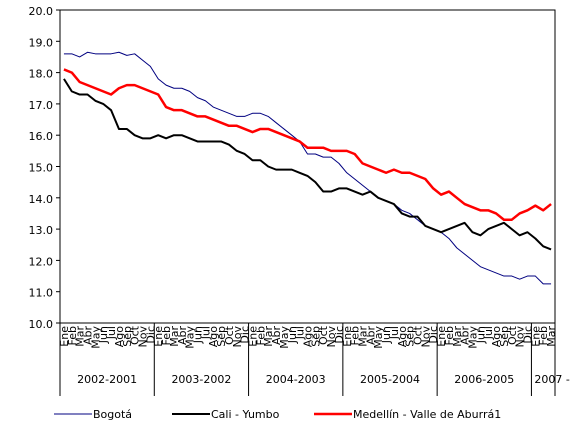 The width and height of the screenshot is (579, 431). Describe the element at coordinates (112, 414) in the screenshot. I see `legend-label: Bogotá` at that location.